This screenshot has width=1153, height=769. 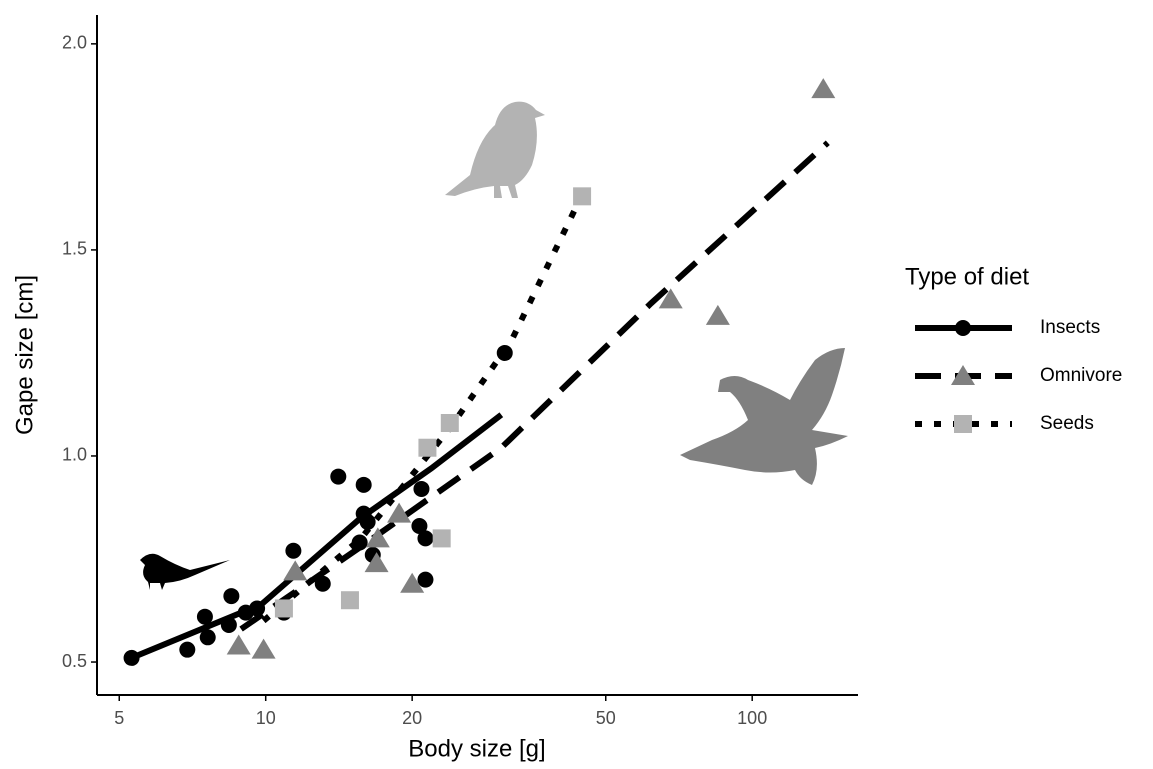 I want to click on x-tick-label: 100, so click(x=752, y=718).